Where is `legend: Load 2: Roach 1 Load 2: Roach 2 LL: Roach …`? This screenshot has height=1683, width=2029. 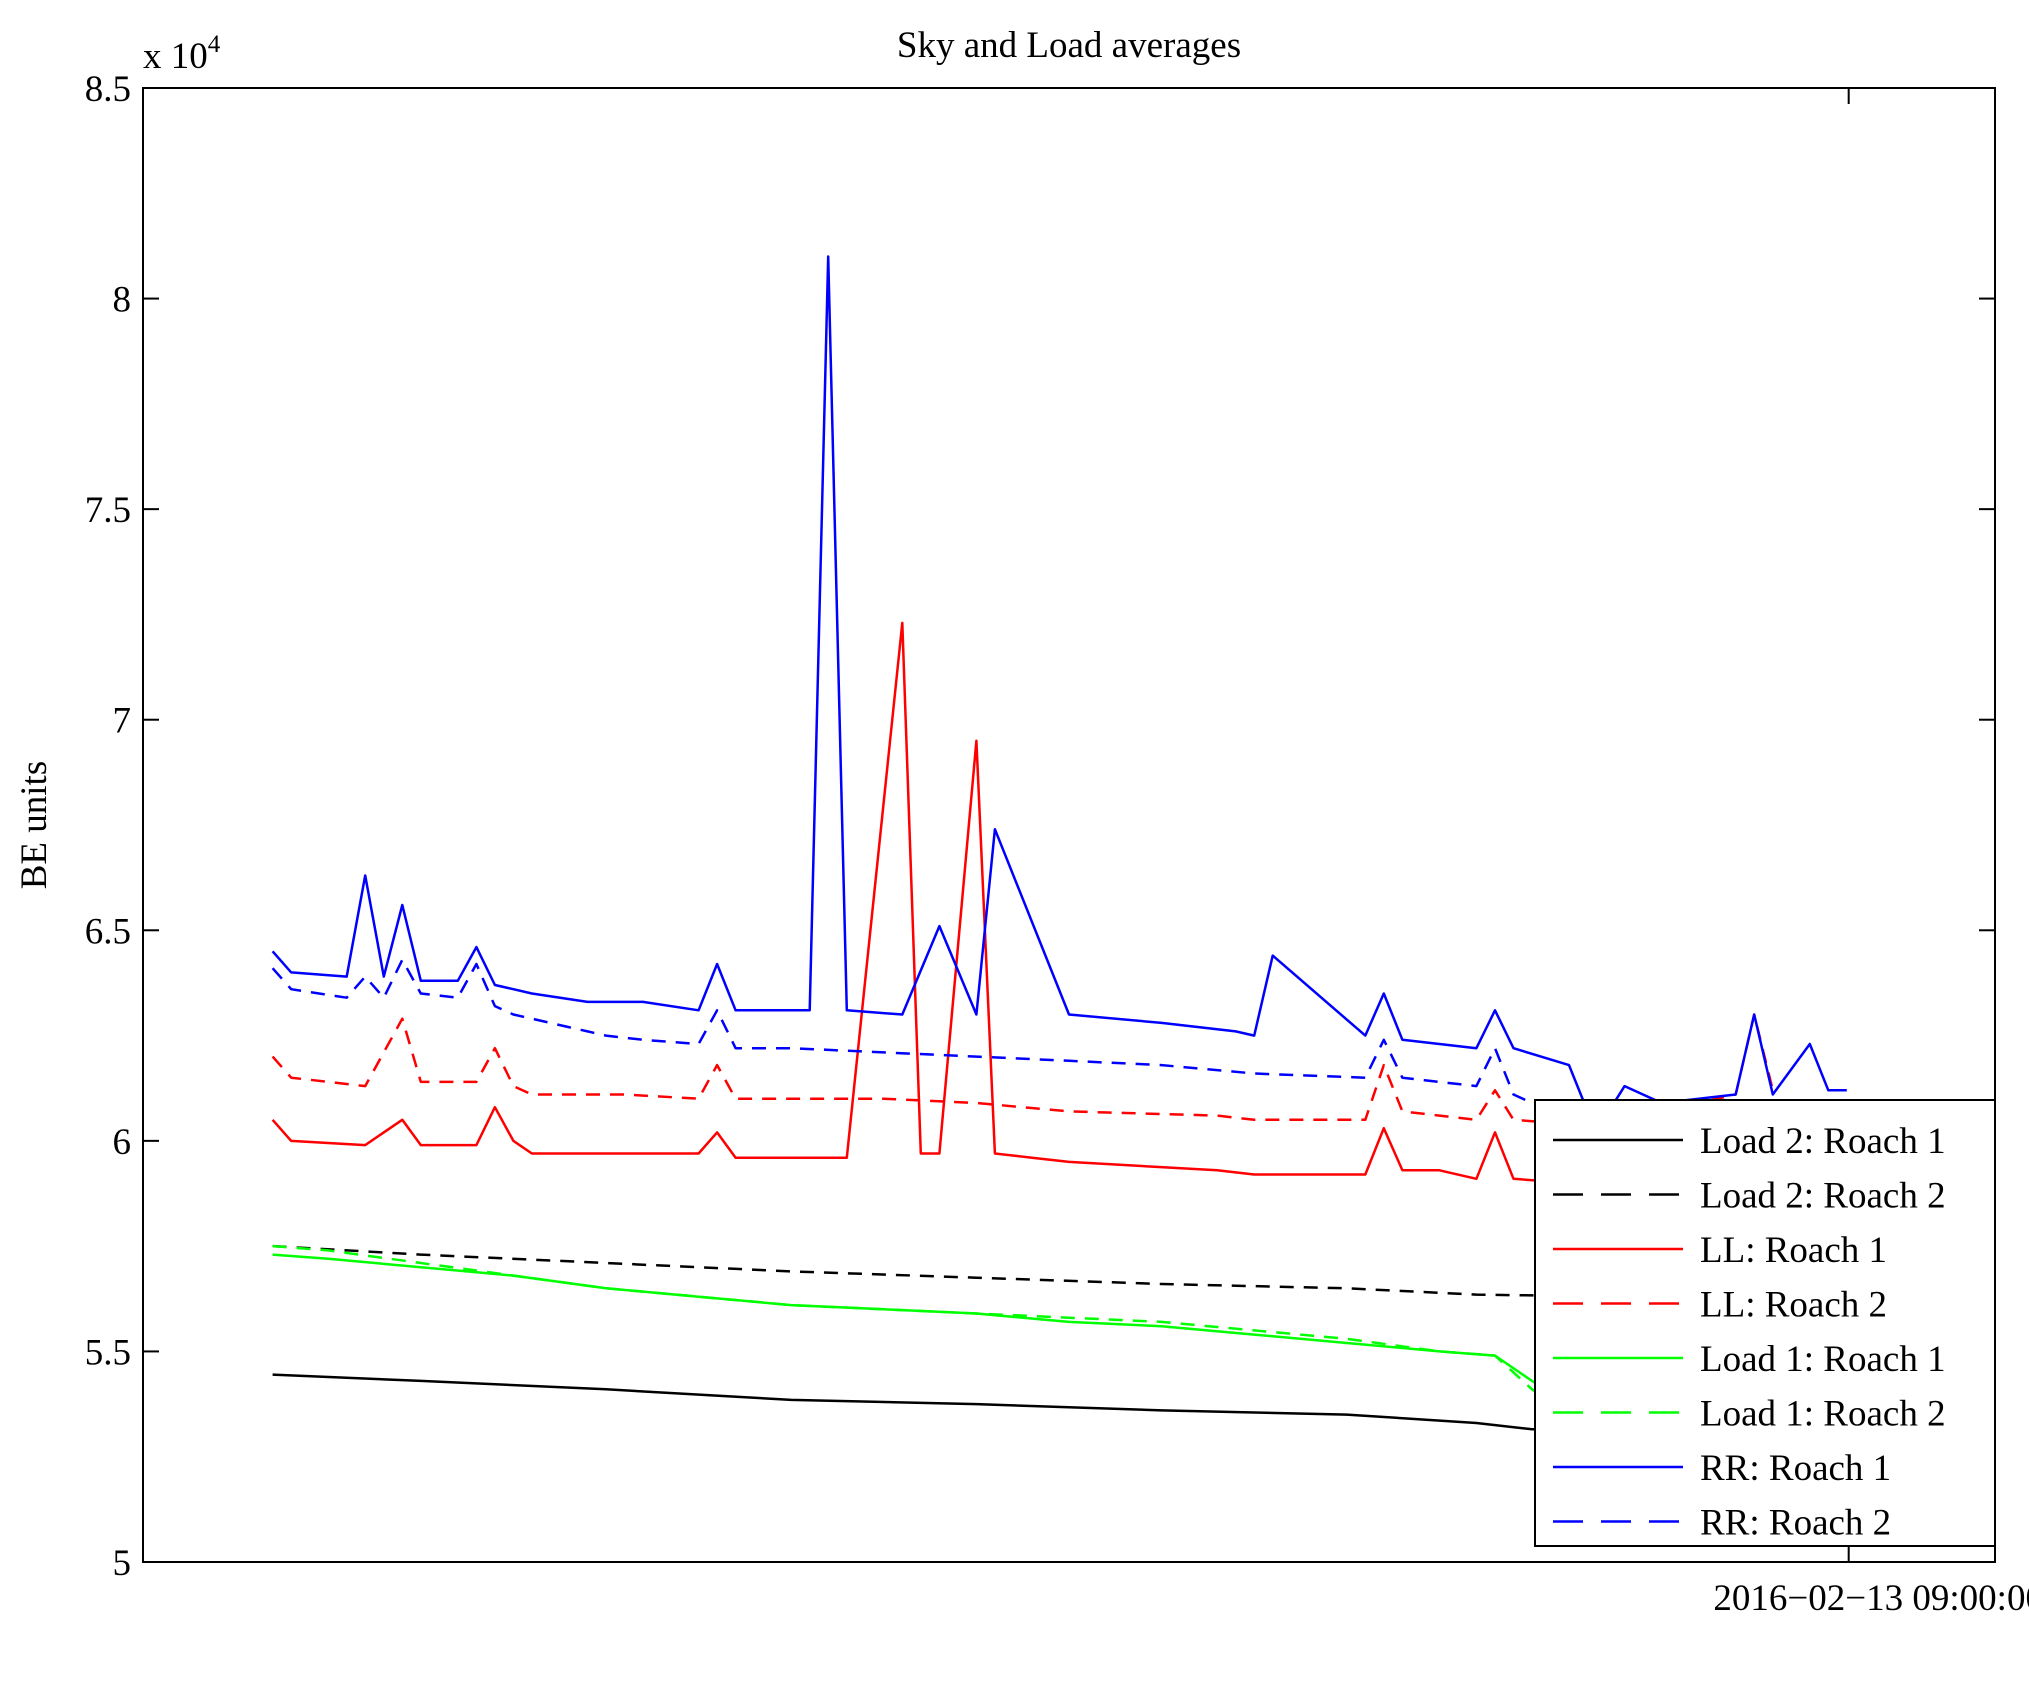
legend: Load 2: Roach 1 Load 2: Roach 2 LL: Roach … is located at coordinates (1765, 1323).